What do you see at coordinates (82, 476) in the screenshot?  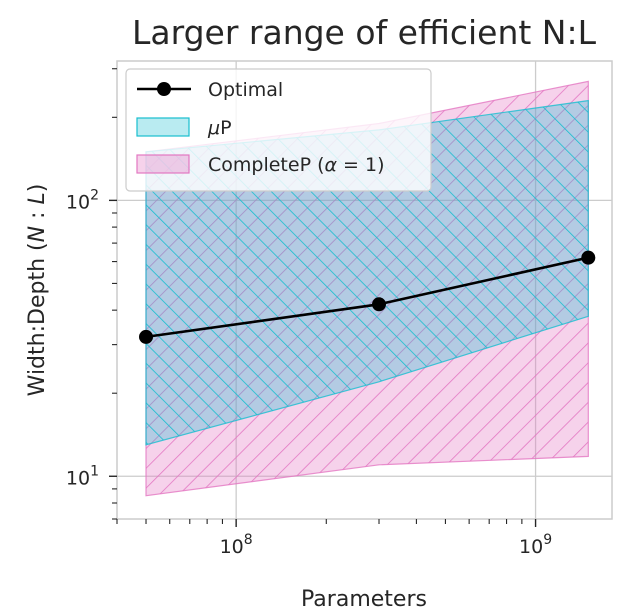 I see `y-tick-label-0: 10¹` at bounding box center [82, 476].